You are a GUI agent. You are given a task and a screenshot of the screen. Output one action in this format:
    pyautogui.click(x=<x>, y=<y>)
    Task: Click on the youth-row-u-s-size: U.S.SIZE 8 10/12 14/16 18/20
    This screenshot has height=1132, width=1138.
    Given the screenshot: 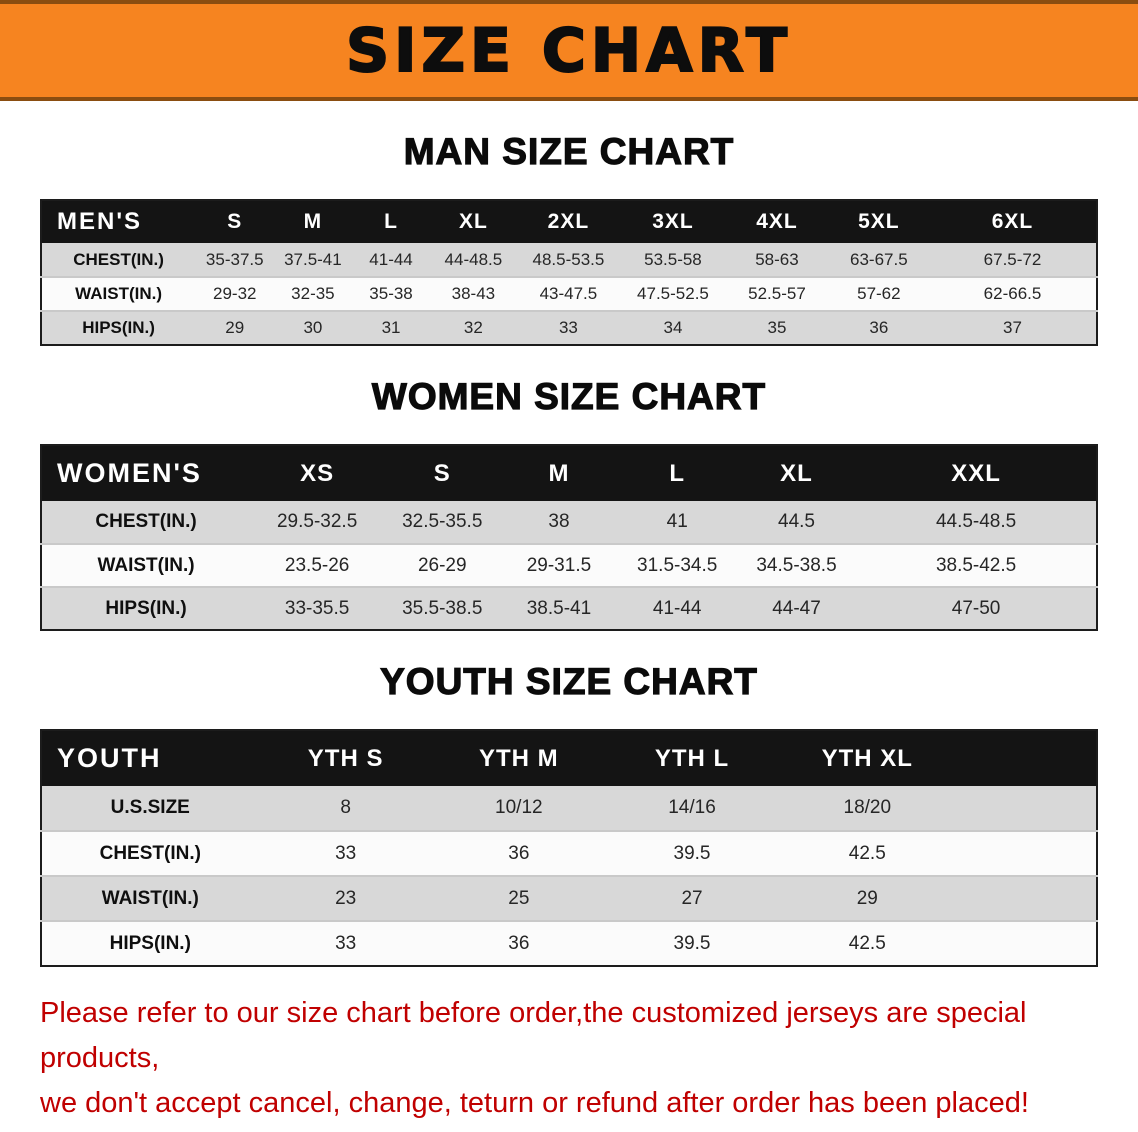 What is the action you would take?
    pyautogui.click(x=569, y=808)
    